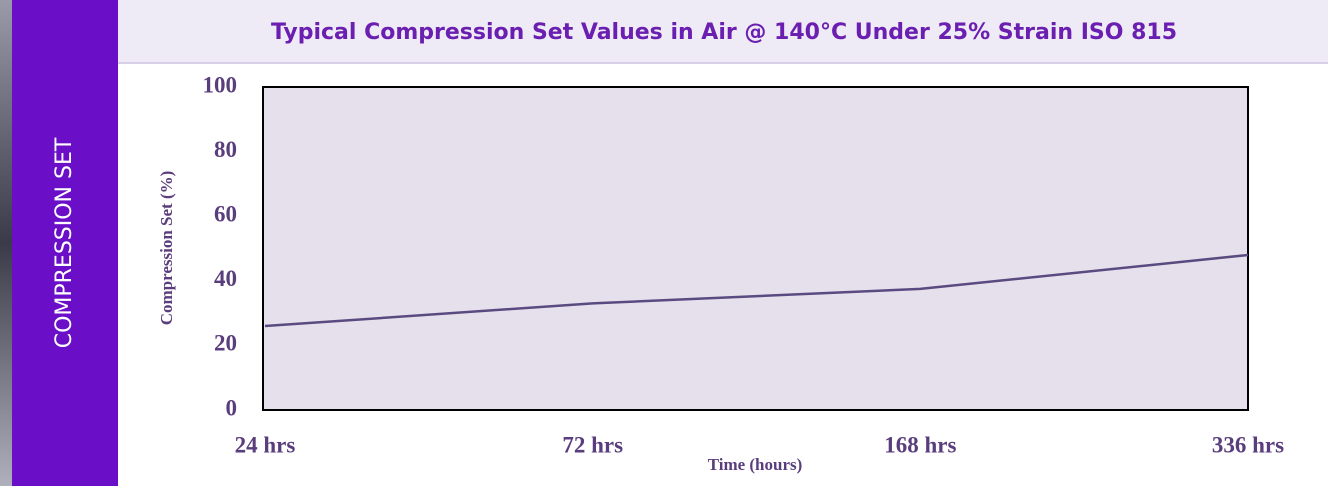 The width and height of the screenshot is (1328, 486). Describe the element at coordinates (220, 84) in the screenshot. I see `y-tick-label: 100` at that location.